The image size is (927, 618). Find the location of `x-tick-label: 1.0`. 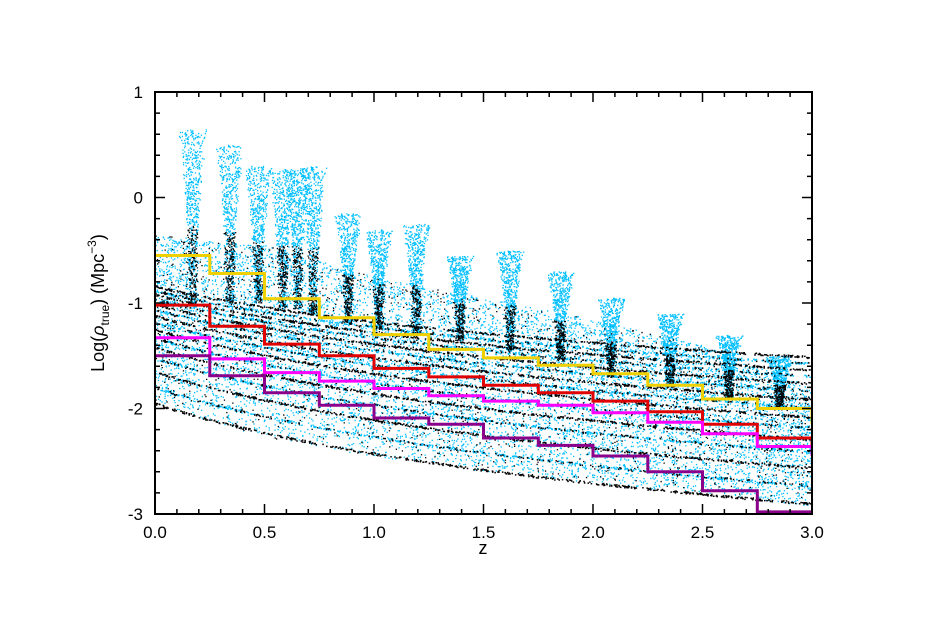

x-tick-label: 1.0 is located at coordinates (374, 532).